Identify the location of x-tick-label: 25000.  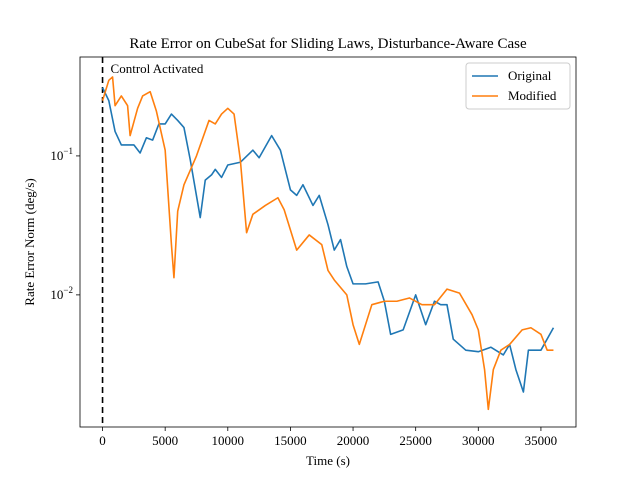
(415, 440).